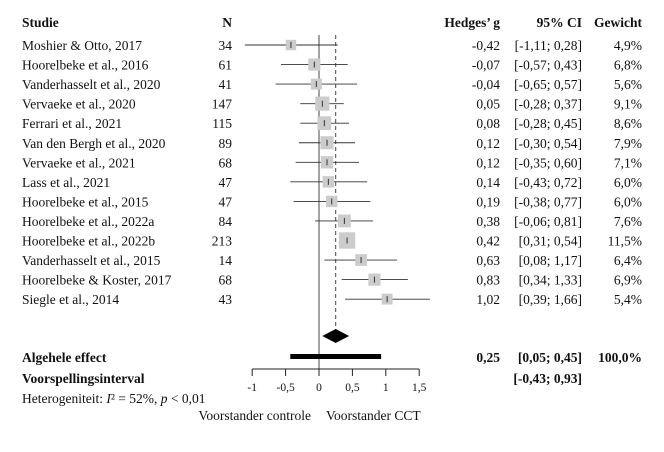 The width and height of the screenshot is (664, 452). What do you see at coordinates (486, 45) in the screenshot?
I see `study-hedges-g: -0,42` at bounding box center [486, 45].